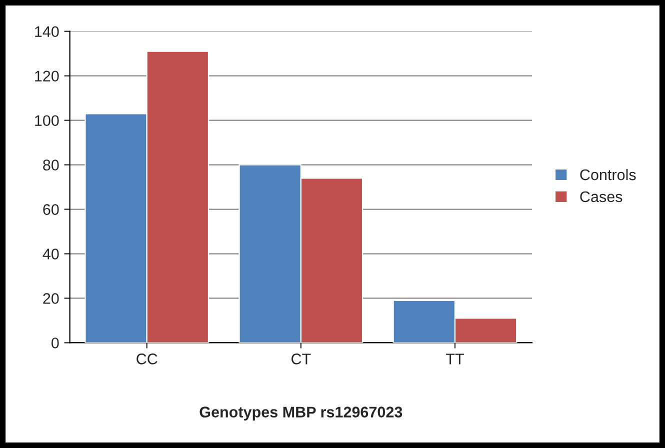  I want to click on legend-label: Controls, so click(608, 174).